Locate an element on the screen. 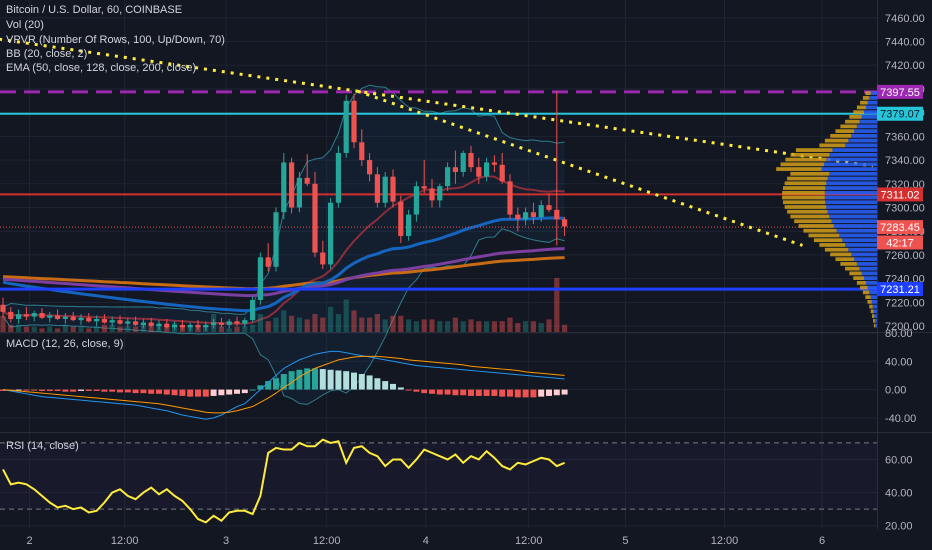  legend-ema: EMA (50, close, 128, close, 200, close) is located at coordinates (101, 68).